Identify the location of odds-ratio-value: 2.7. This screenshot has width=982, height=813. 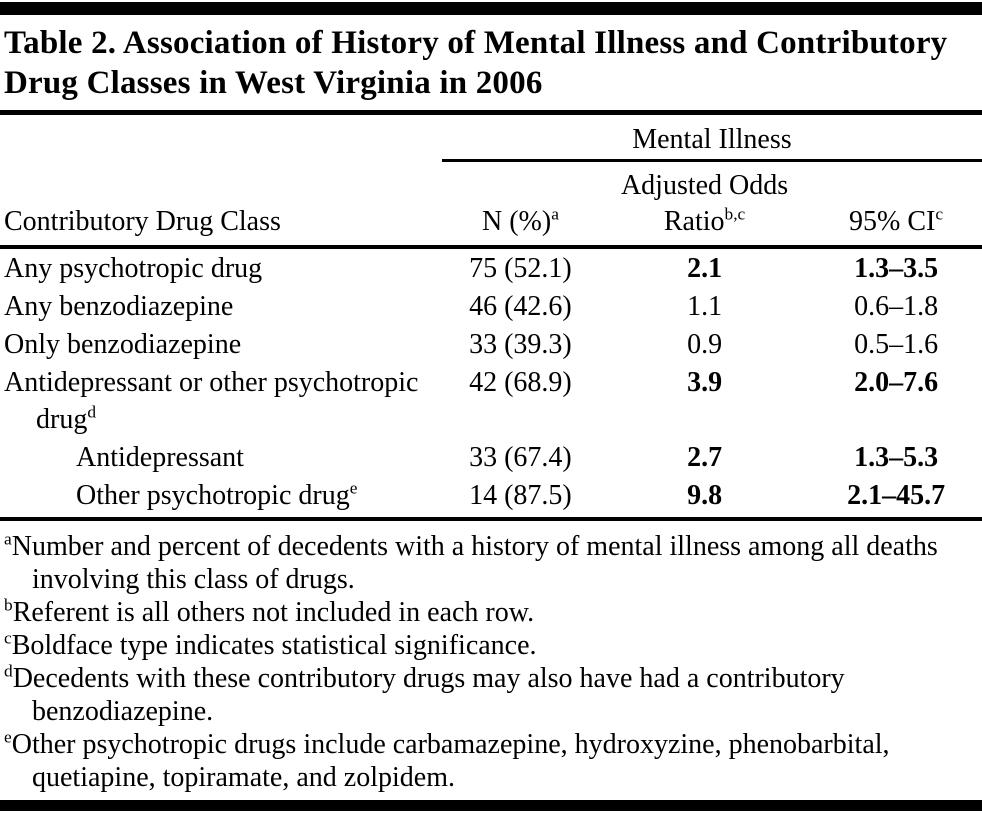
(705, 457).